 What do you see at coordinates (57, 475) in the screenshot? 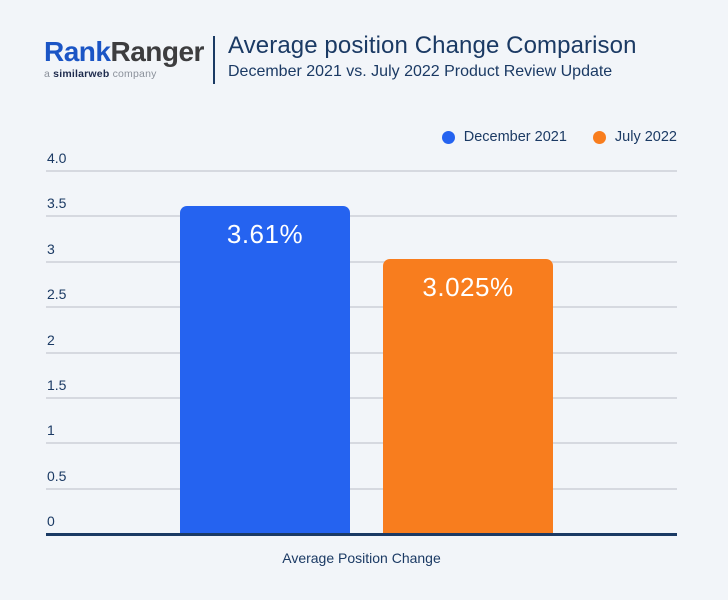
I see `y-tick-label: 0.5` at bounding box center [57, 475].